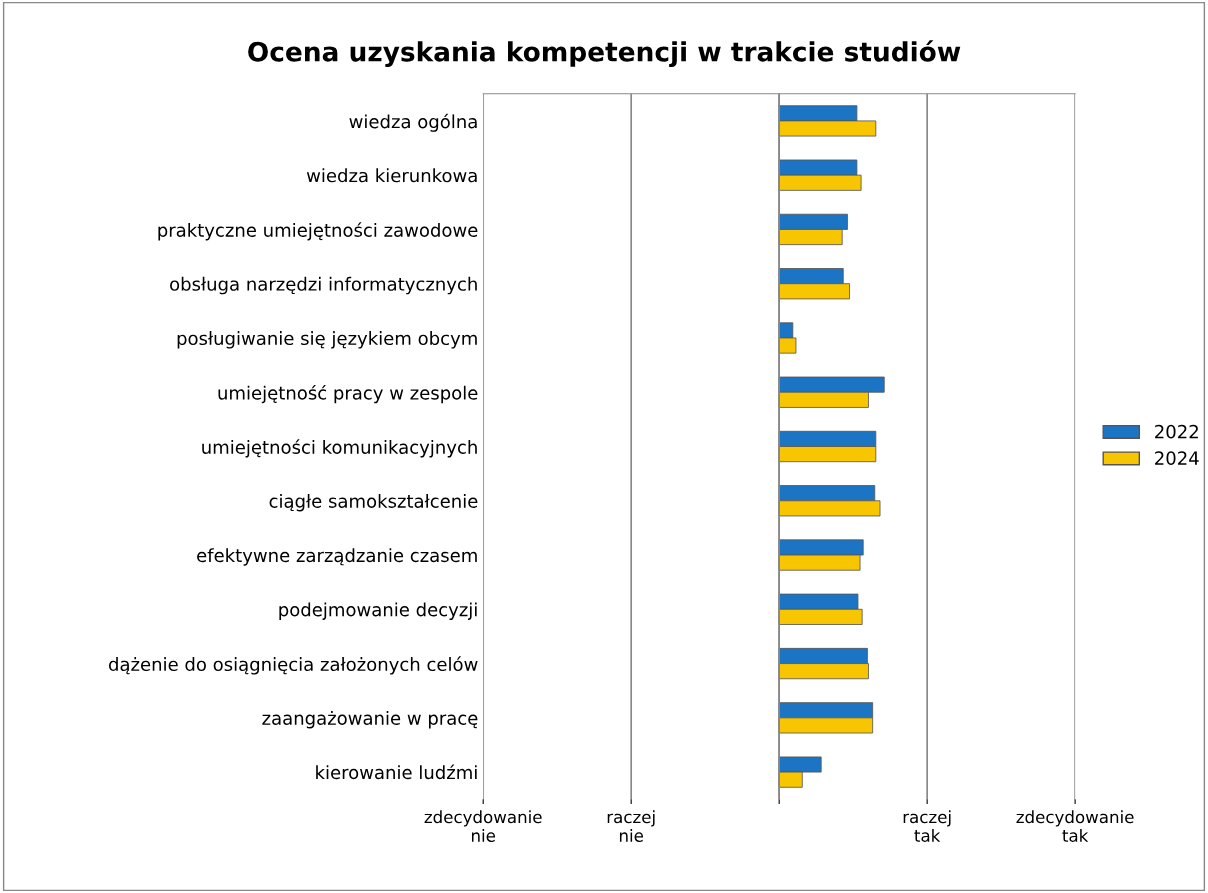 The image size is (1208, 893). Describe the element at coordinates (1176, 431) in the screenshot. I see `legend-label: 2022` at that location.